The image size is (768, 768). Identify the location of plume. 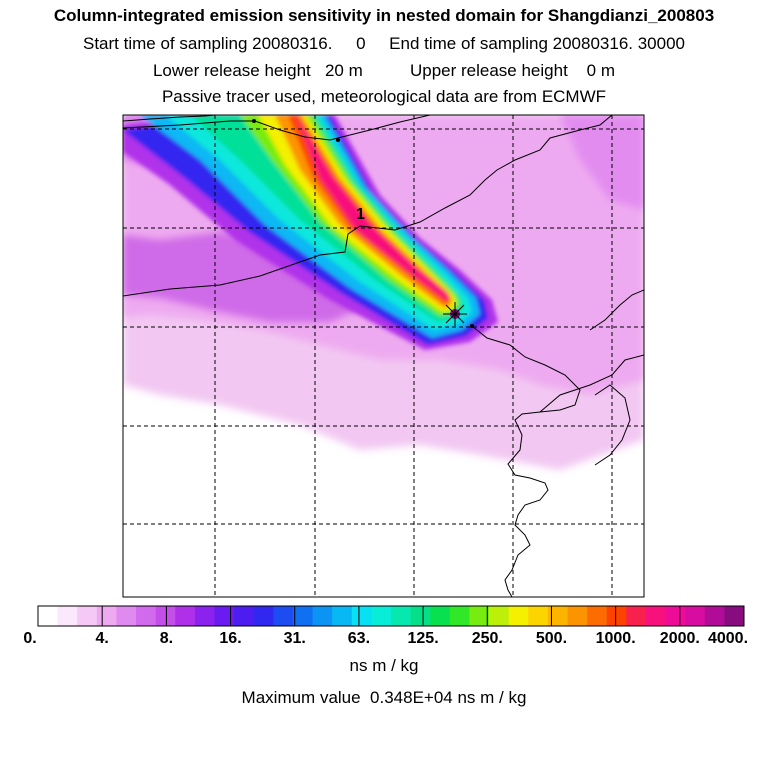
(310, 232).